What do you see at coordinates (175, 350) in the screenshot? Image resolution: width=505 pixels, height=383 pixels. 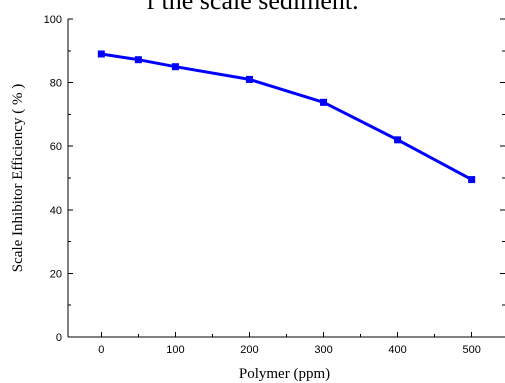 I see `x-tick-label: 100` at bounding box center [175, 350].